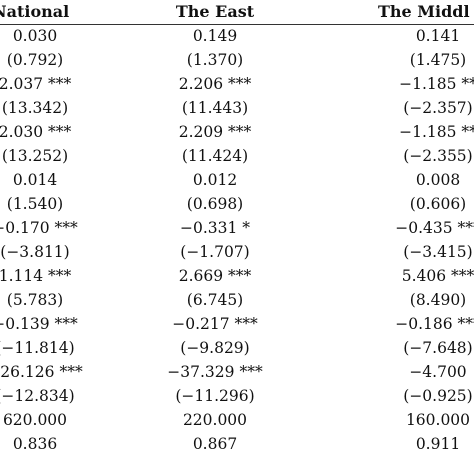  I want to click on cell-middle: (1.475), so click(438, 60).